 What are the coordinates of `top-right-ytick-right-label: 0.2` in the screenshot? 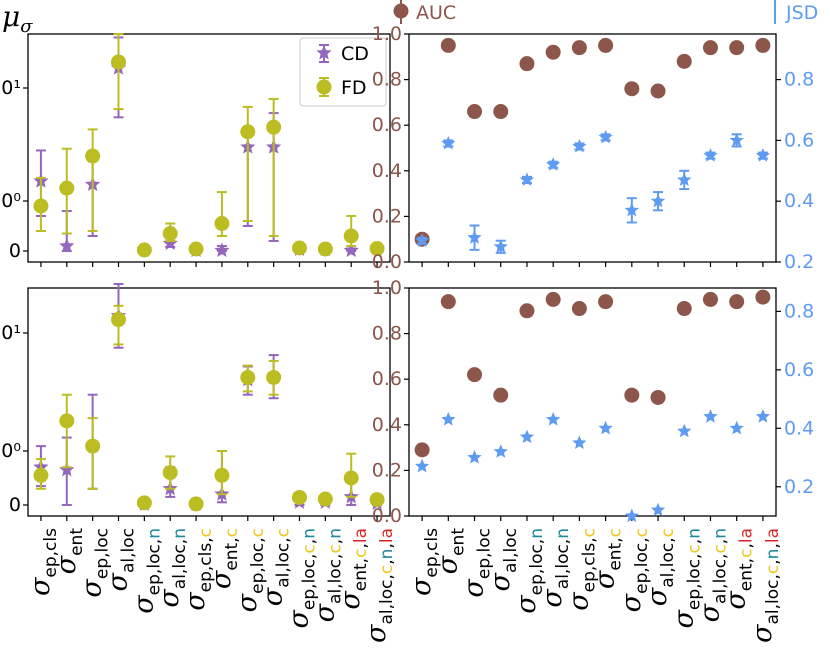 It's located at (799, 262).